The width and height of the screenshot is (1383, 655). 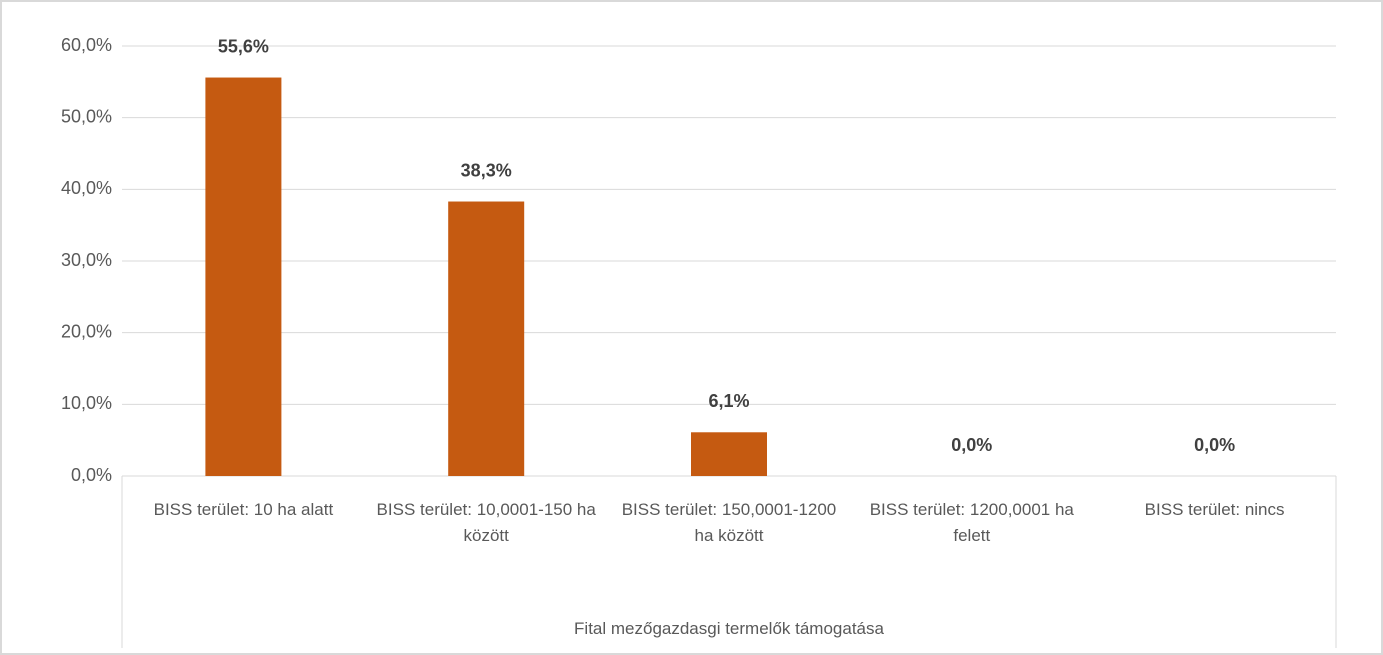 I want to click on value-label: 38,3%, so click(x=486, y=170).